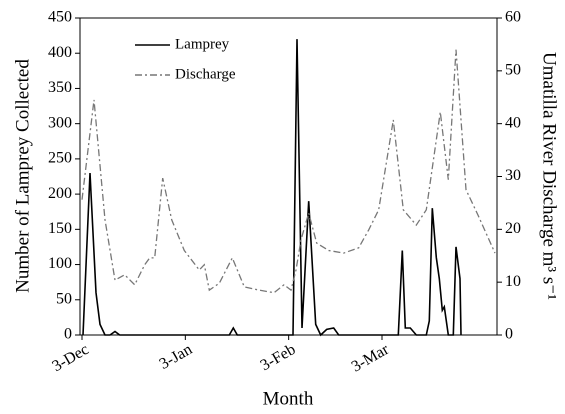 This screenshot has width=565, height=414. Describe the element at coordinates (60, 17) in the screenshot. I see `y-tick-label: 450` at that location.